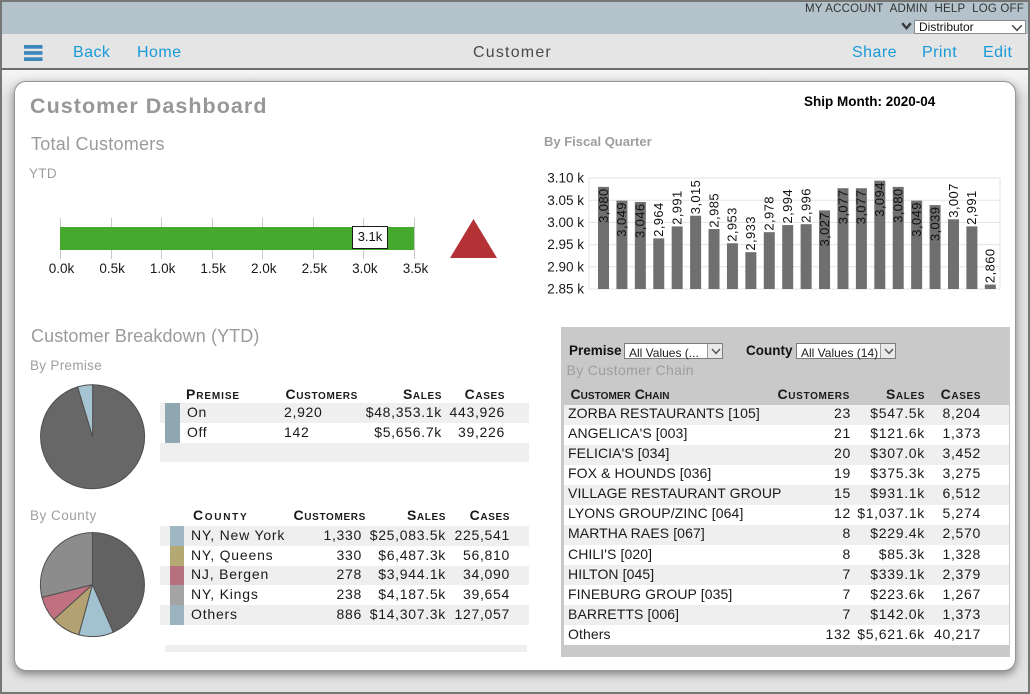 This screenshot has width=1030, height=694. Describe the element at coordinates (953, 200) in the screenshot. I see `svg-text: 3,007` at that location.